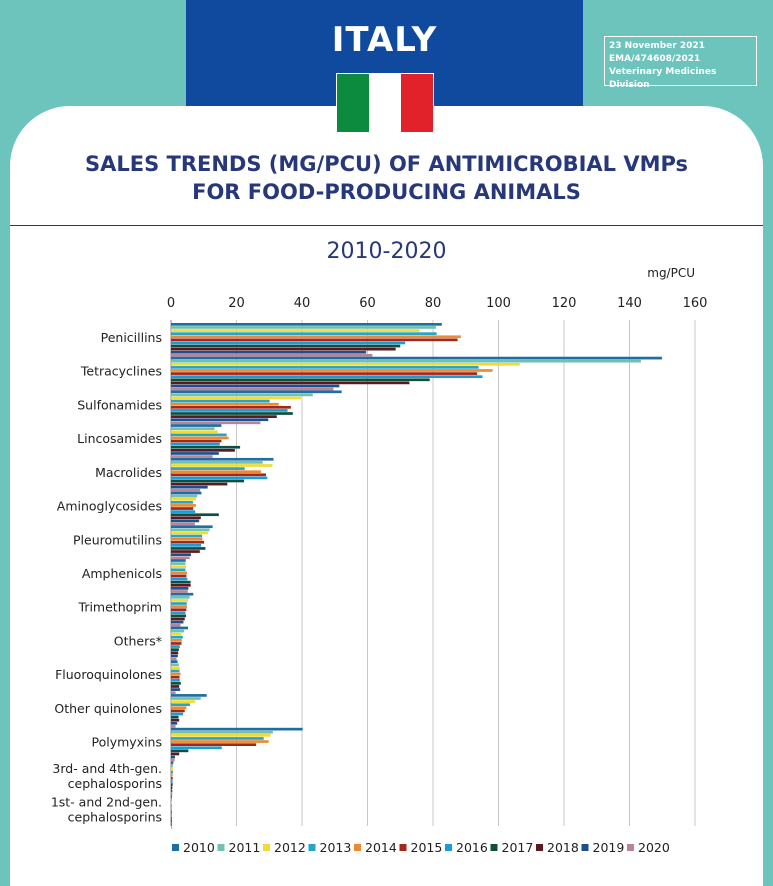  I want to click on document-reference: EMA/474608/2021, so click(655, 59).